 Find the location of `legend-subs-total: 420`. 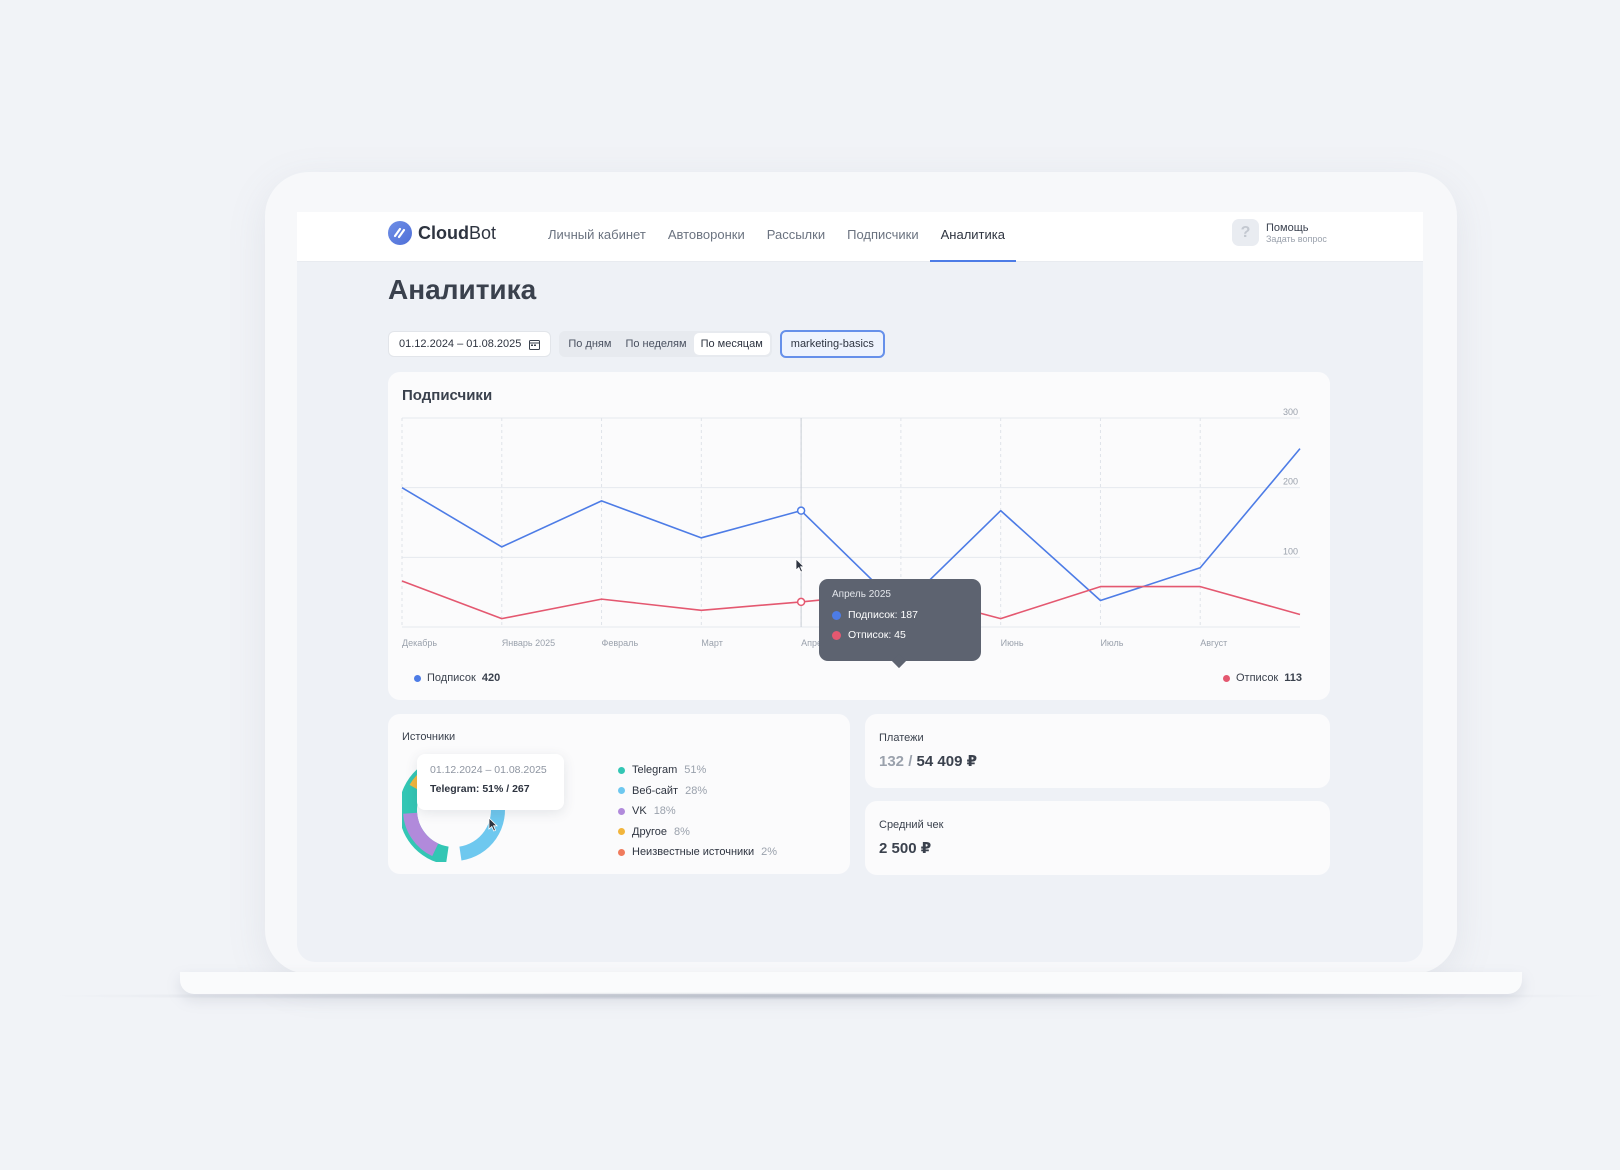

legend-subs-total: 420 is located at coordinates (491, 678).